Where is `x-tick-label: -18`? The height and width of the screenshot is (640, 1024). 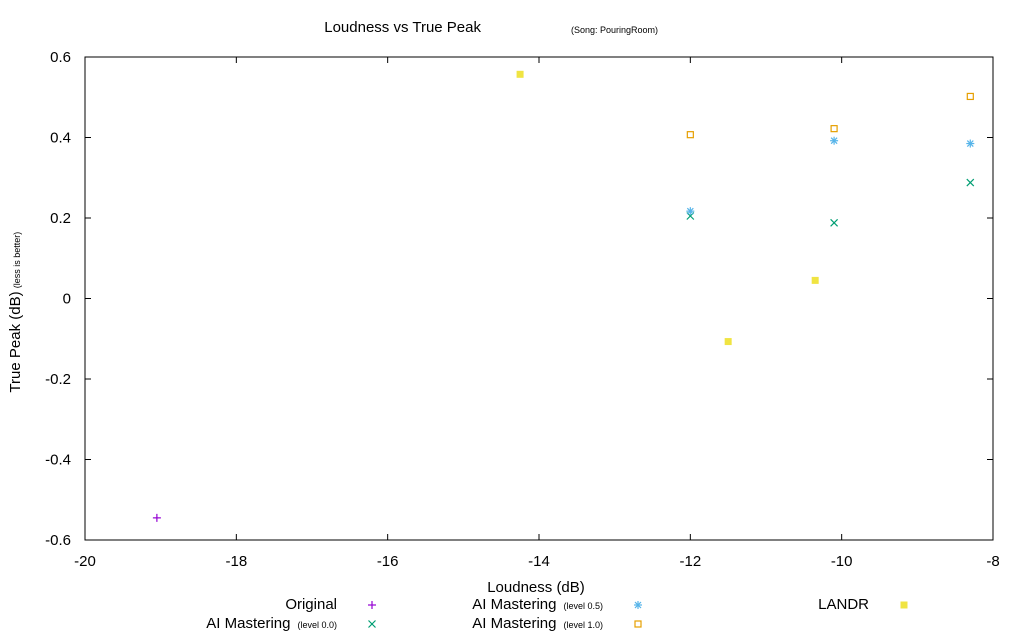 x-tick-label: -18 is located at coordinates (236, 561).